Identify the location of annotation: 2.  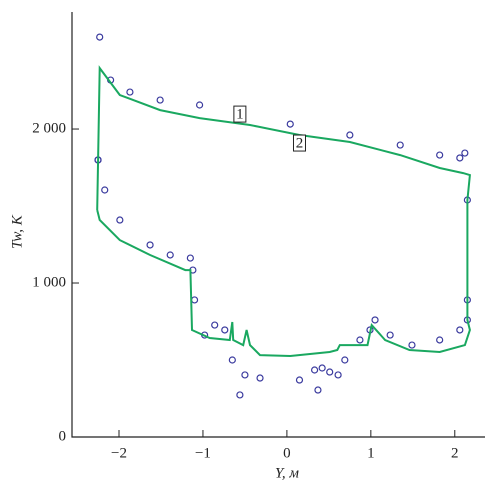
(300, 143).